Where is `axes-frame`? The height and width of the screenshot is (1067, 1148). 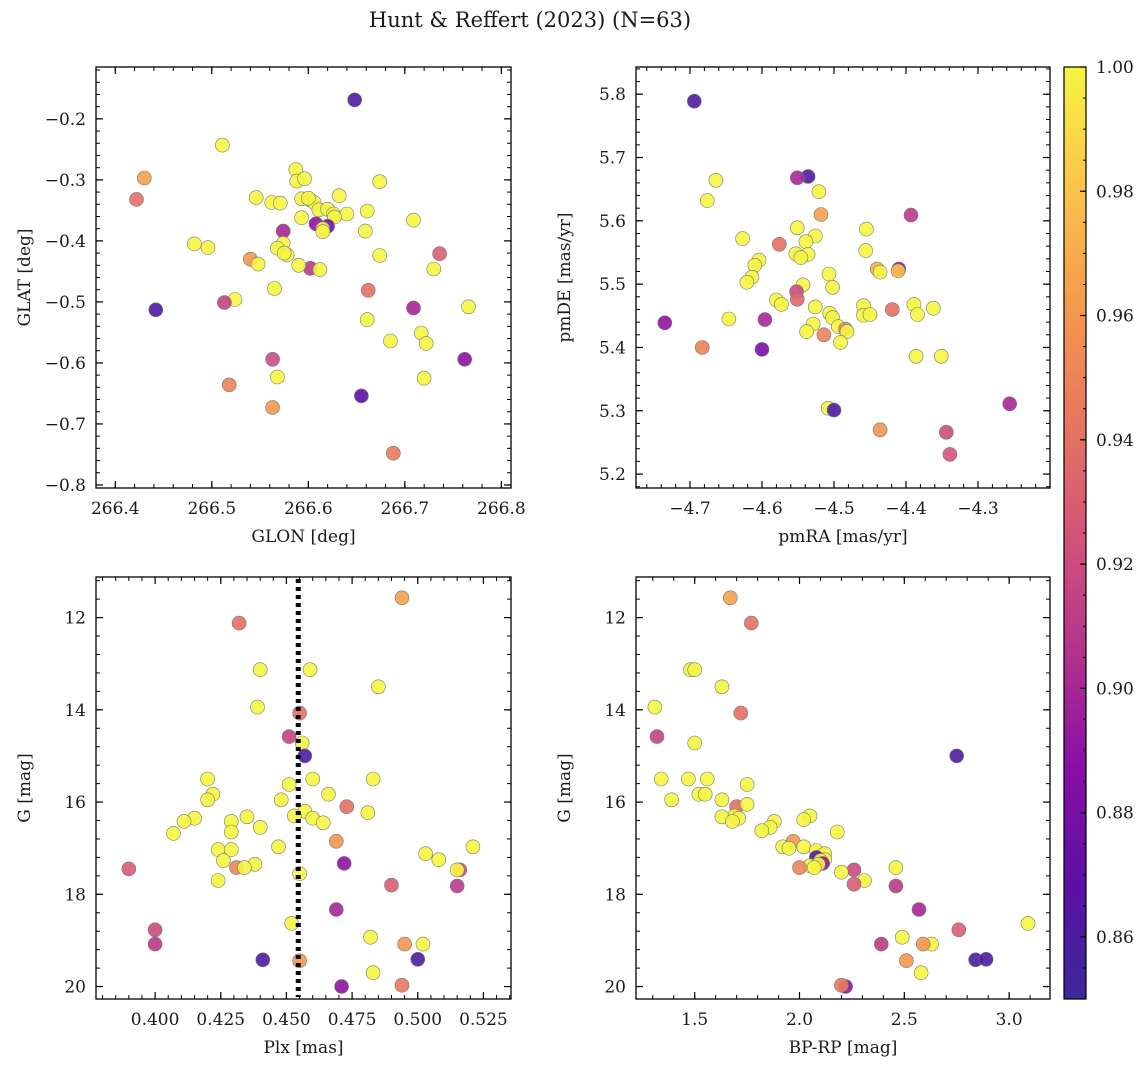 axes-frame is located at coordinates (303, 788).